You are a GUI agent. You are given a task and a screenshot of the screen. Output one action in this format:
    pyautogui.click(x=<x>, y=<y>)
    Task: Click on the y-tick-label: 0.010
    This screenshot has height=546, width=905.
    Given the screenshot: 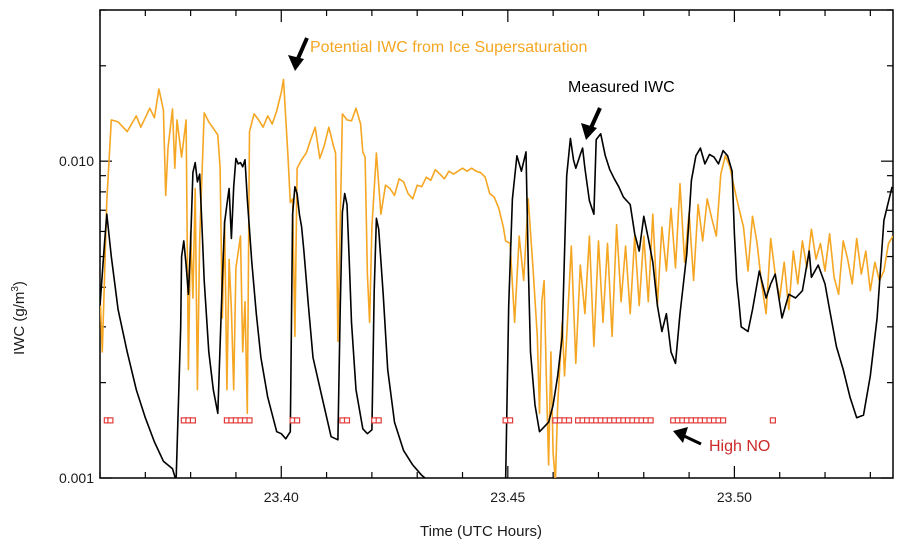 What is the action you would take?
    pyautogui.click(x=76, y=161)
    